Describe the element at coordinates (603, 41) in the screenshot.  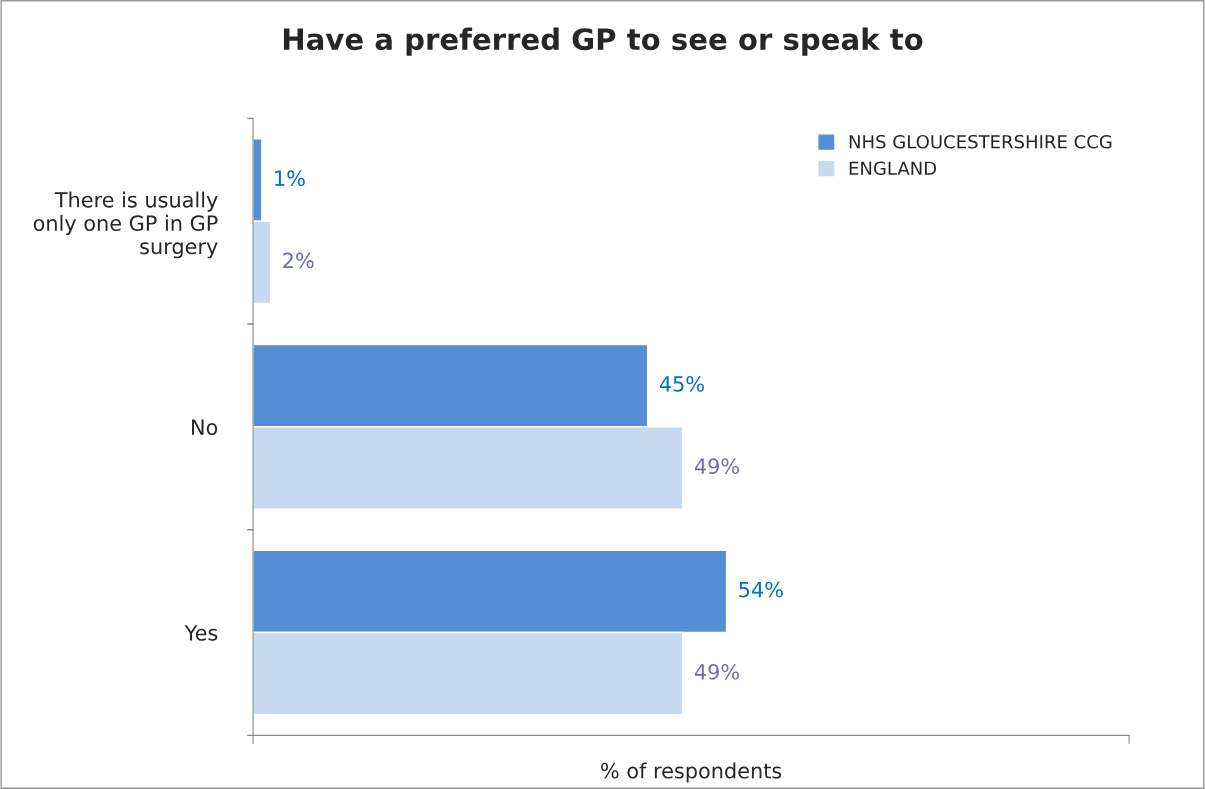
I see `chart-title: Have a preferred GP to see or speak to` at that location.